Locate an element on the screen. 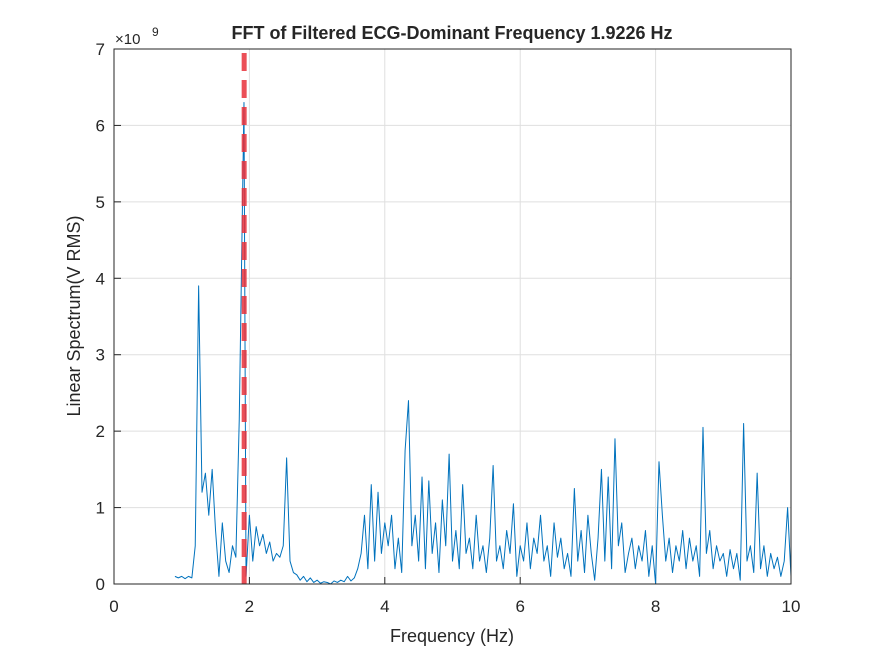 This screenshot has width=875, height=661. x-tick-label: 10 is located at coordinates (791, 606).